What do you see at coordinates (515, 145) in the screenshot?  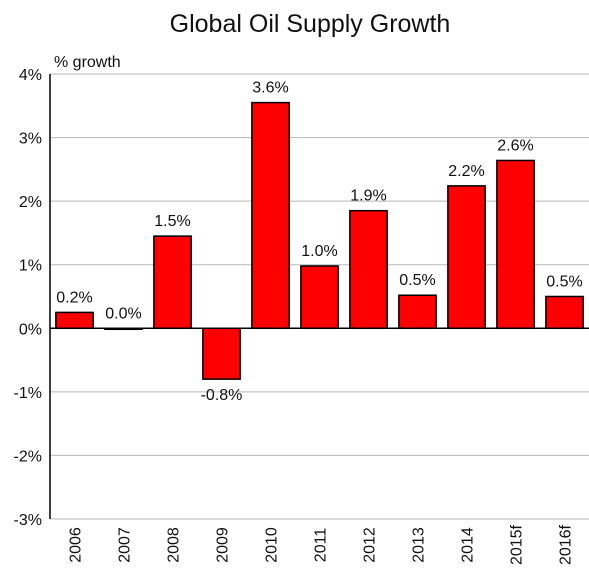 I see `data-label: 2.6%` at bounding box center [515, 145].